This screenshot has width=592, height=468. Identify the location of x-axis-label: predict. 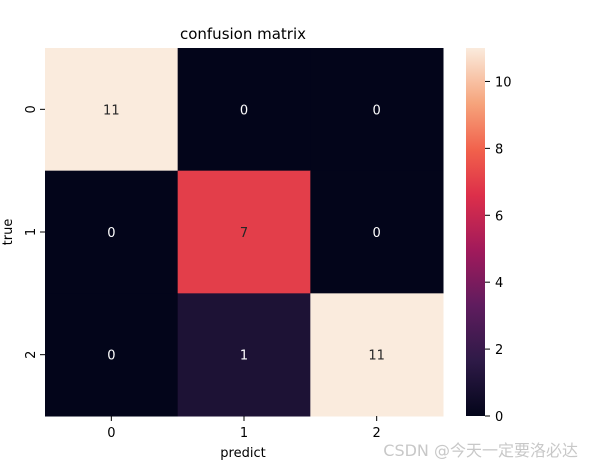
(242, 453).